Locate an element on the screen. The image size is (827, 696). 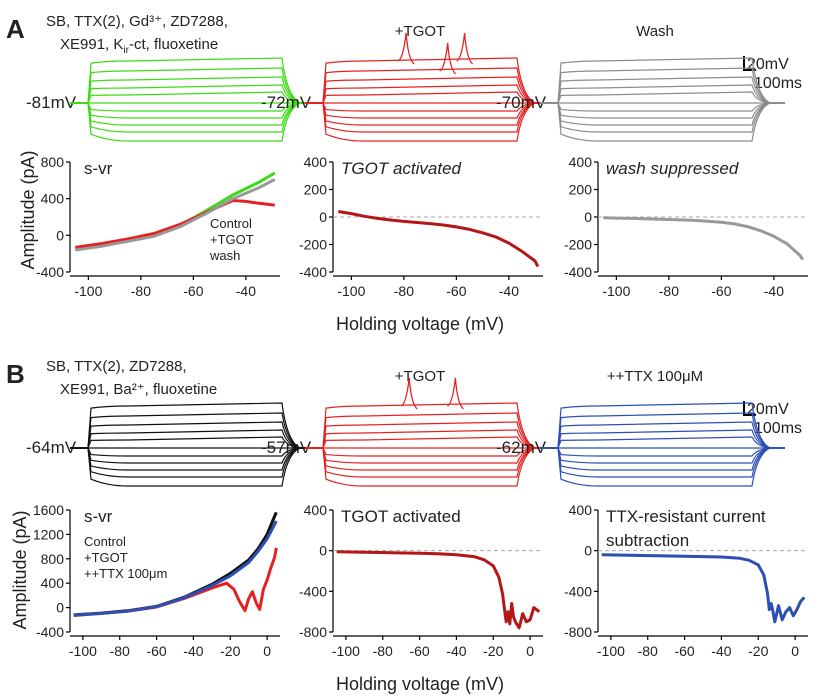
trace-title: ++TTX 100μM is located at coordinates (655, 376).